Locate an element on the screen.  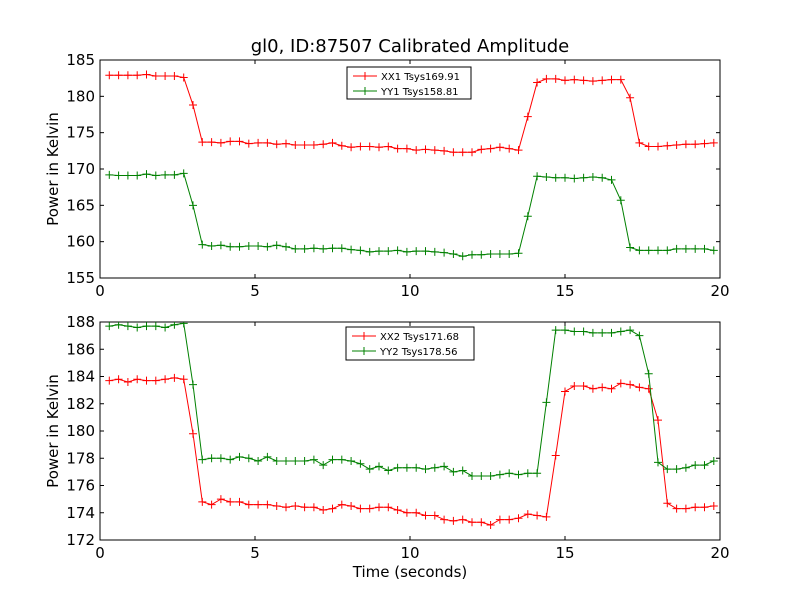
x-tick-label: 0 is located at coordinates (100, 291).